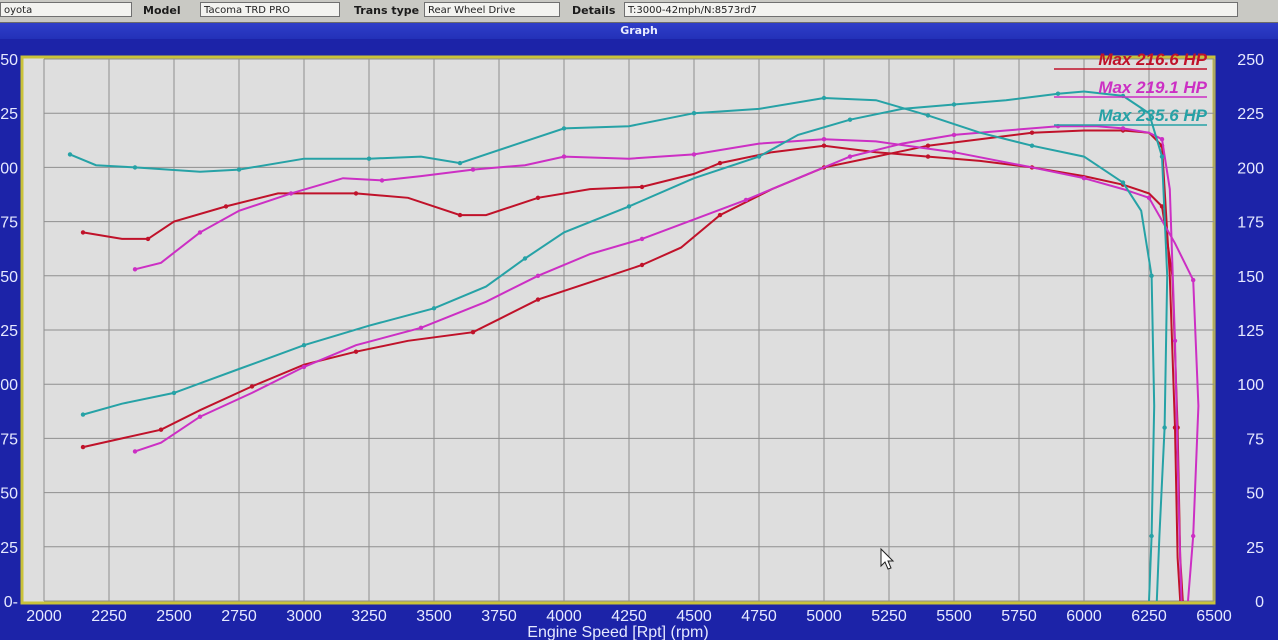 Image resolution: width=1278 pixels, height=640 pixels. I want to click on legend-entry-1: Max 216.6 HP, so click(1152, 59).